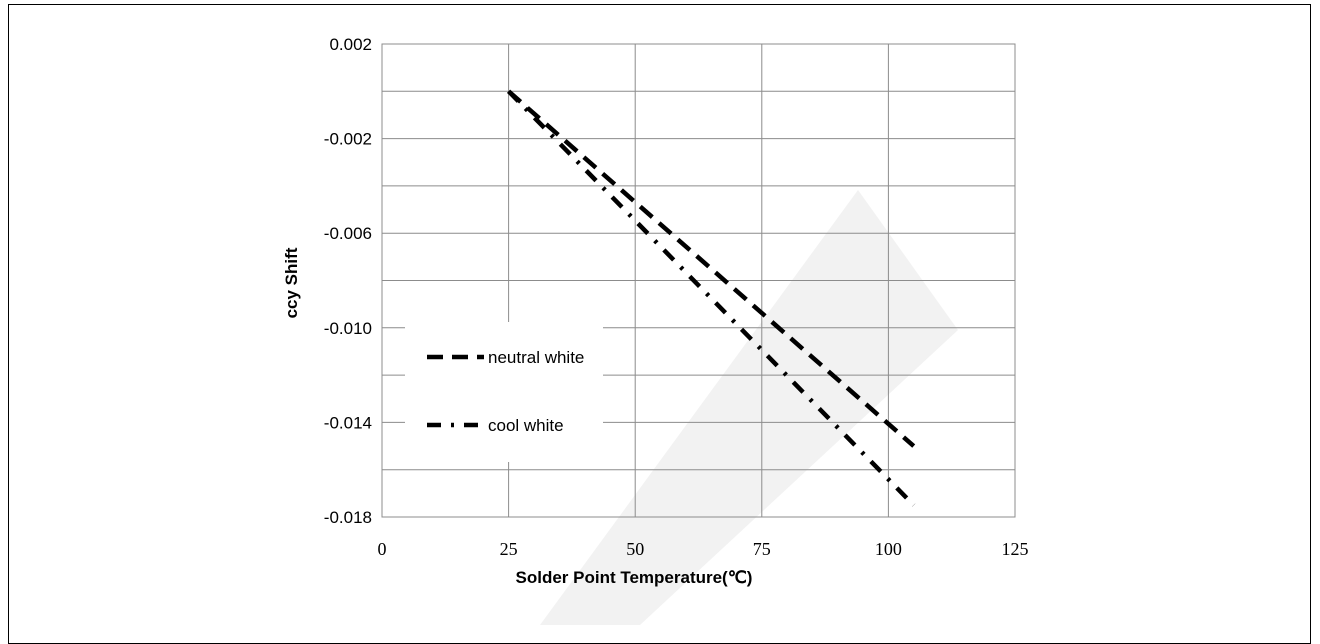 The image size is (1320, 644). Describe the element at coordinates (526, 425) in the screenshot. I see `legend-label: cool white` at that location.